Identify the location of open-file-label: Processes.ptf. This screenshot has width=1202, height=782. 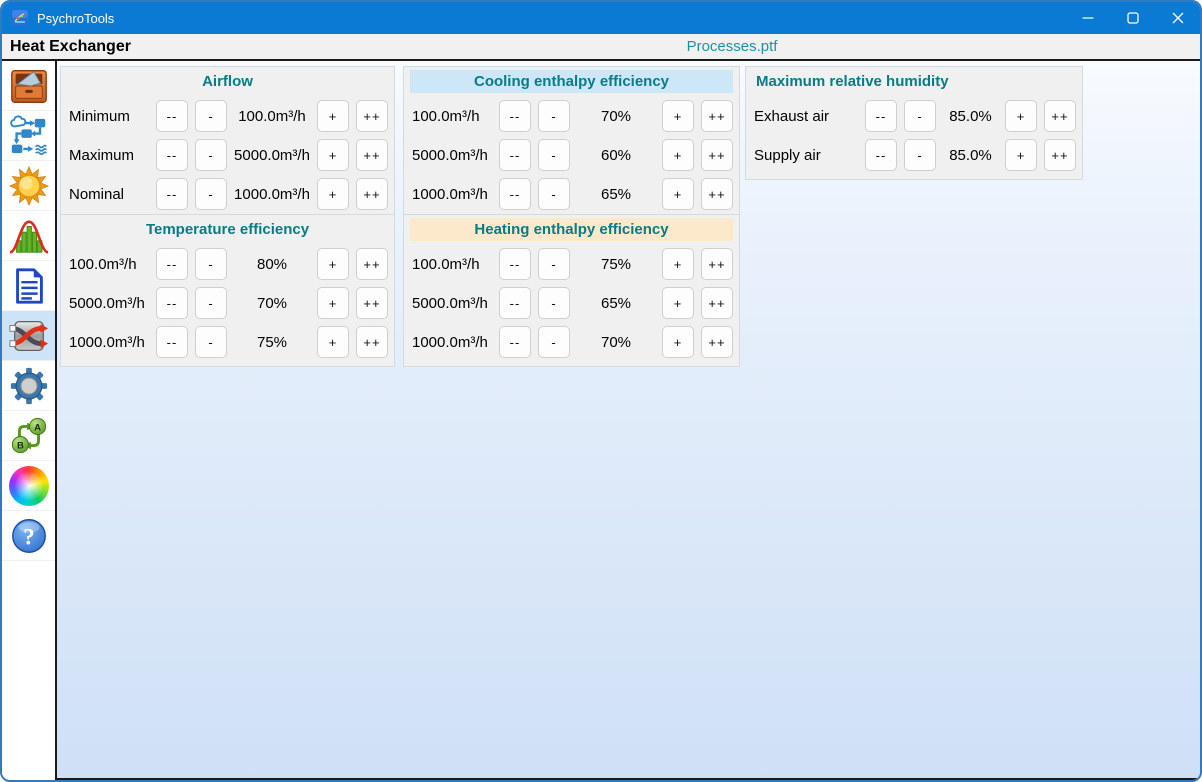
(732, 46).